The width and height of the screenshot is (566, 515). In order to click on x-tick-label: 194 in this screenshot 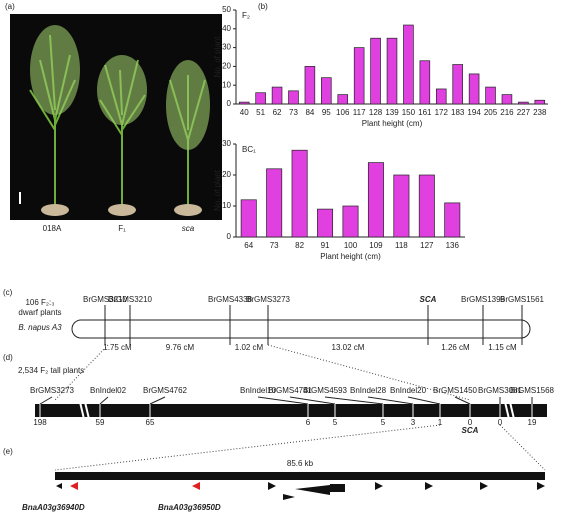, I will do `click(474, 112)`.